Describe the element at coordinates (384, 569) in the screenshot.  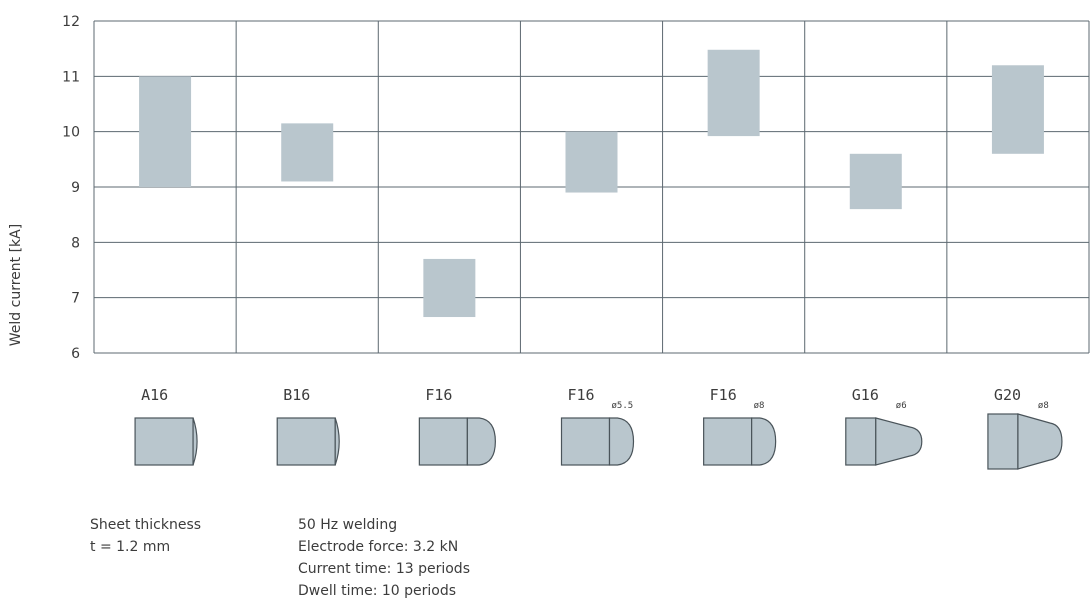
I see `current-time: Current time: 13 periods` at that location.